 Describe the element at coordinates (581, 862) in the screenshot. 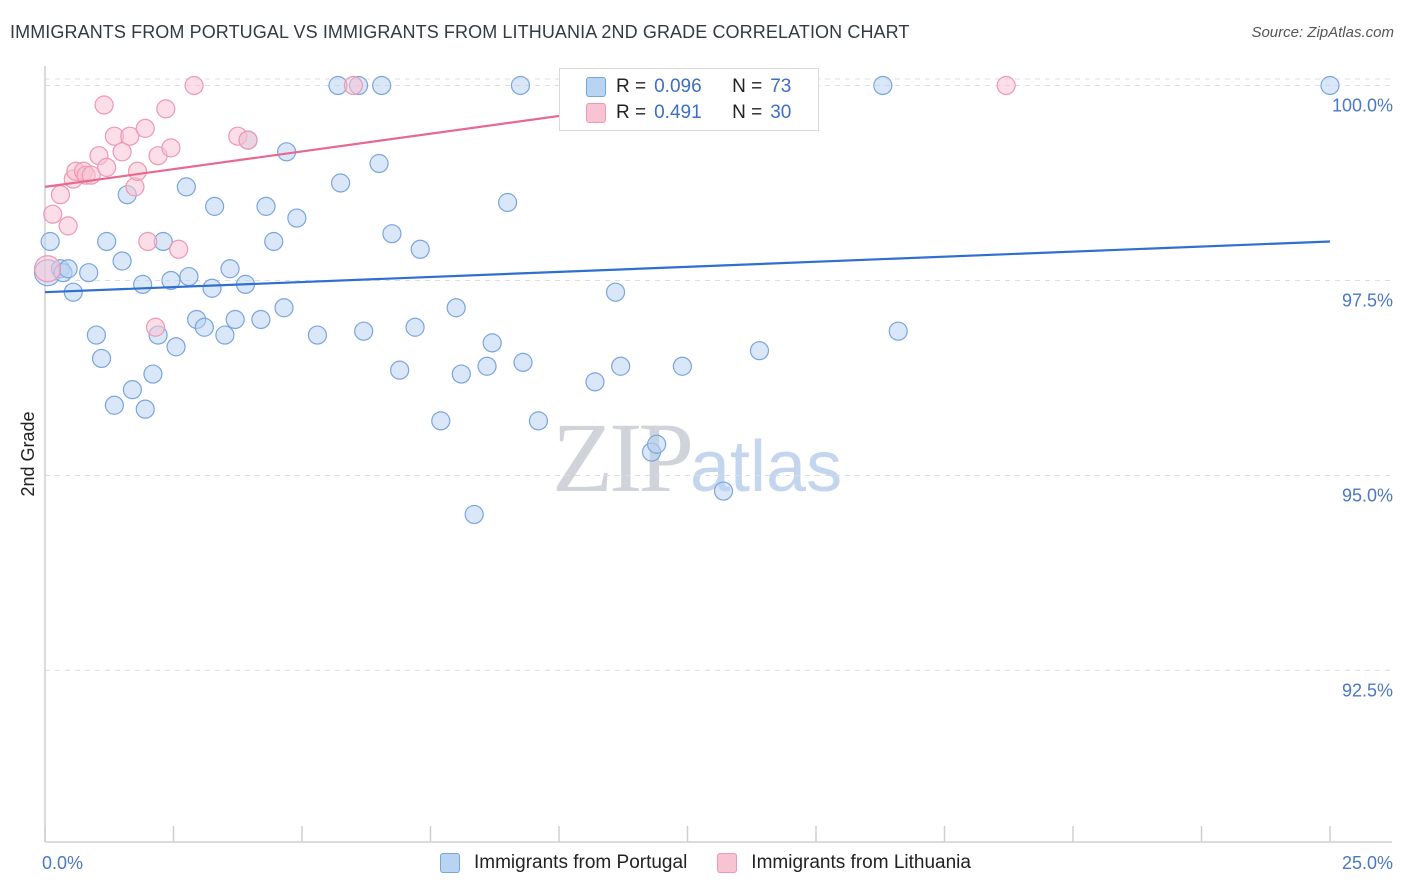

I see `legend-label-portugal: Immigrants from Portugal` at that location.